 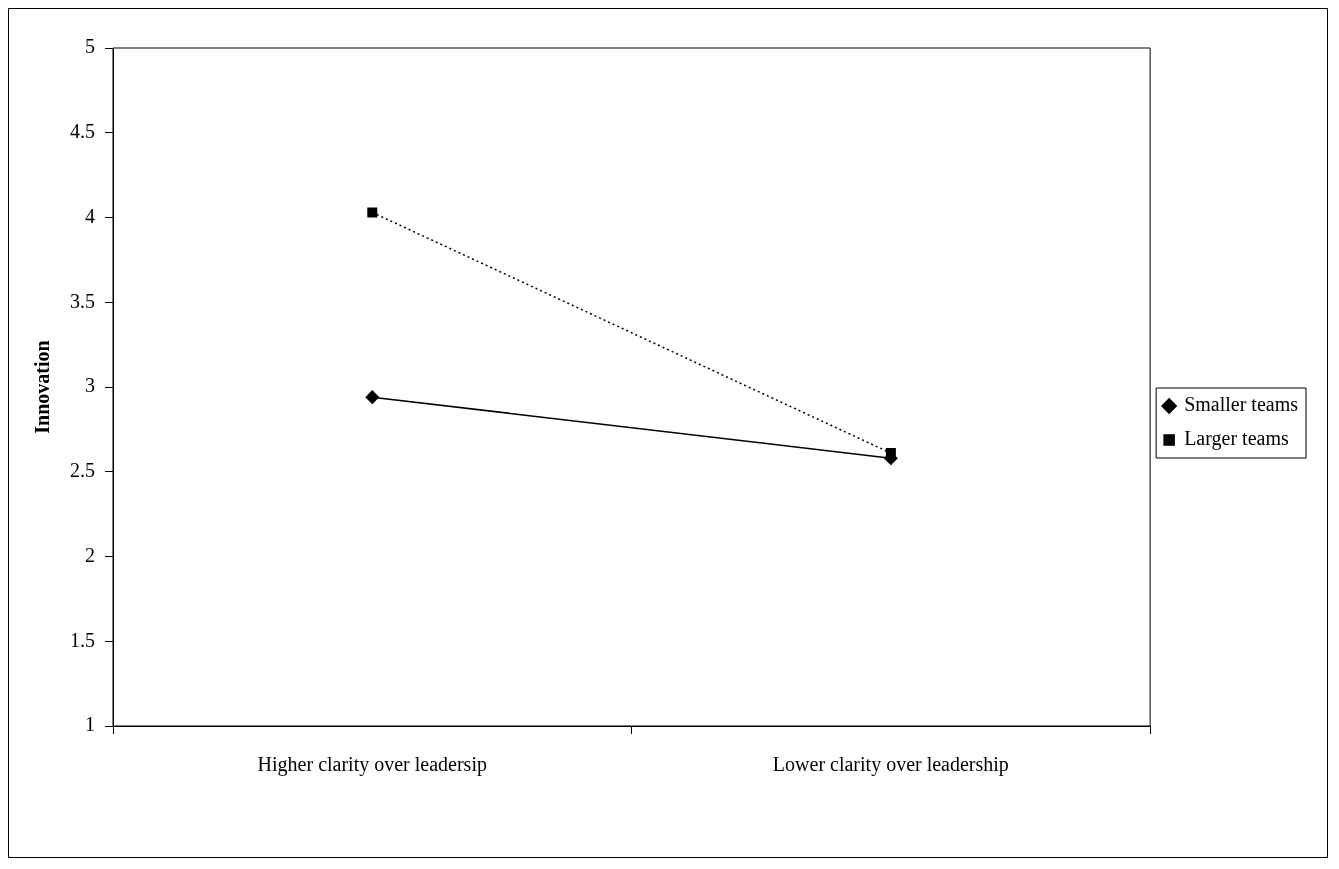 I want to click on y-tick-label: 4, so click(x=90, y=215).